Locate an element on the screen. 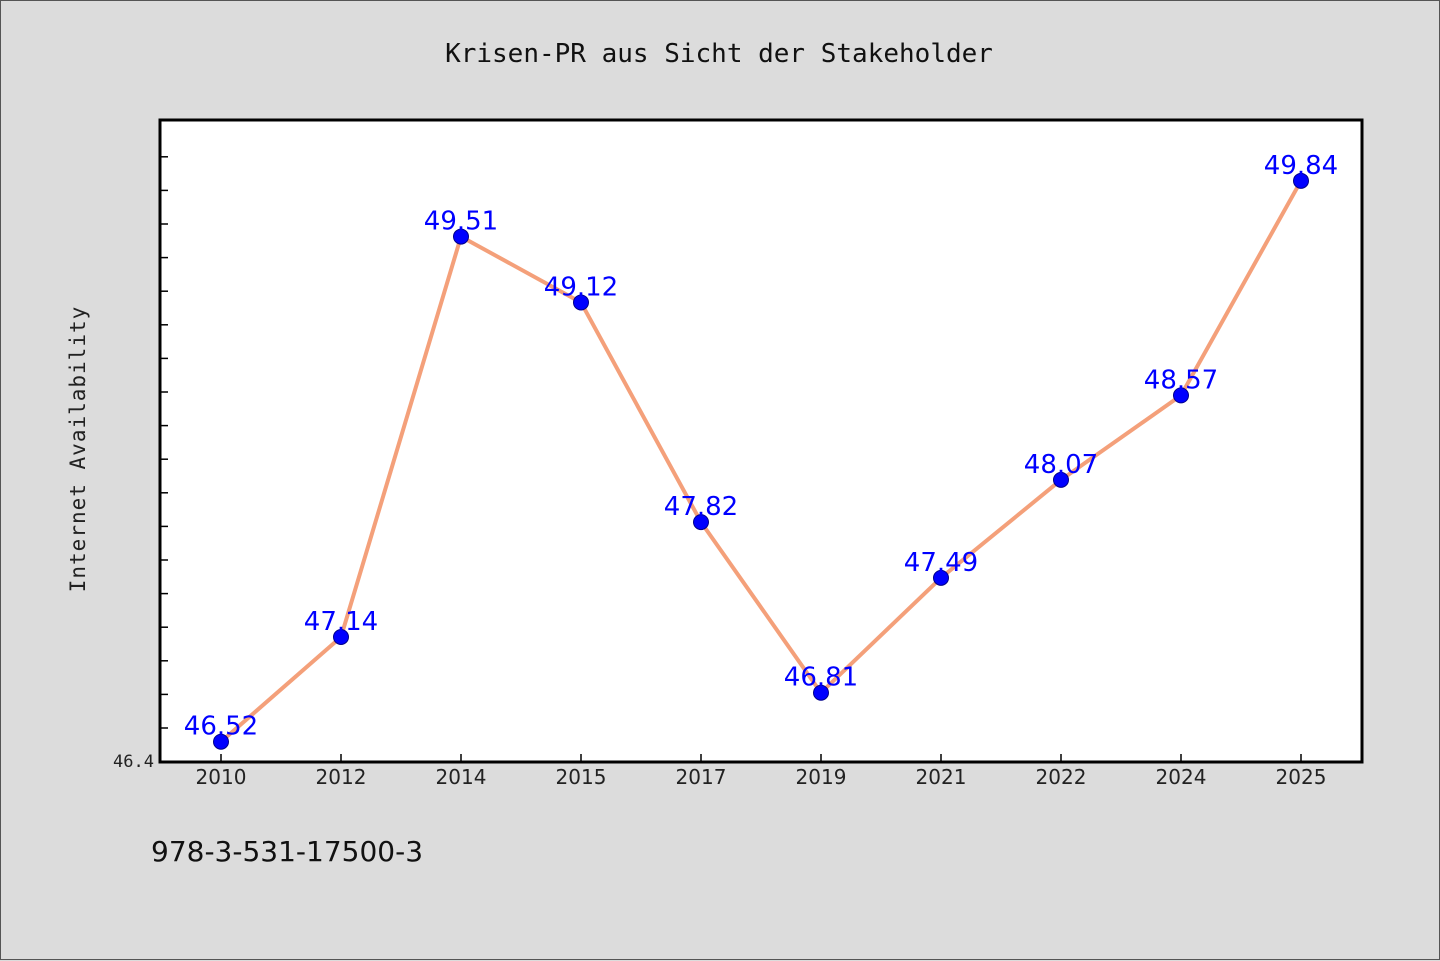  x-tick-label: 2019 is located at coordinates (821, 777).